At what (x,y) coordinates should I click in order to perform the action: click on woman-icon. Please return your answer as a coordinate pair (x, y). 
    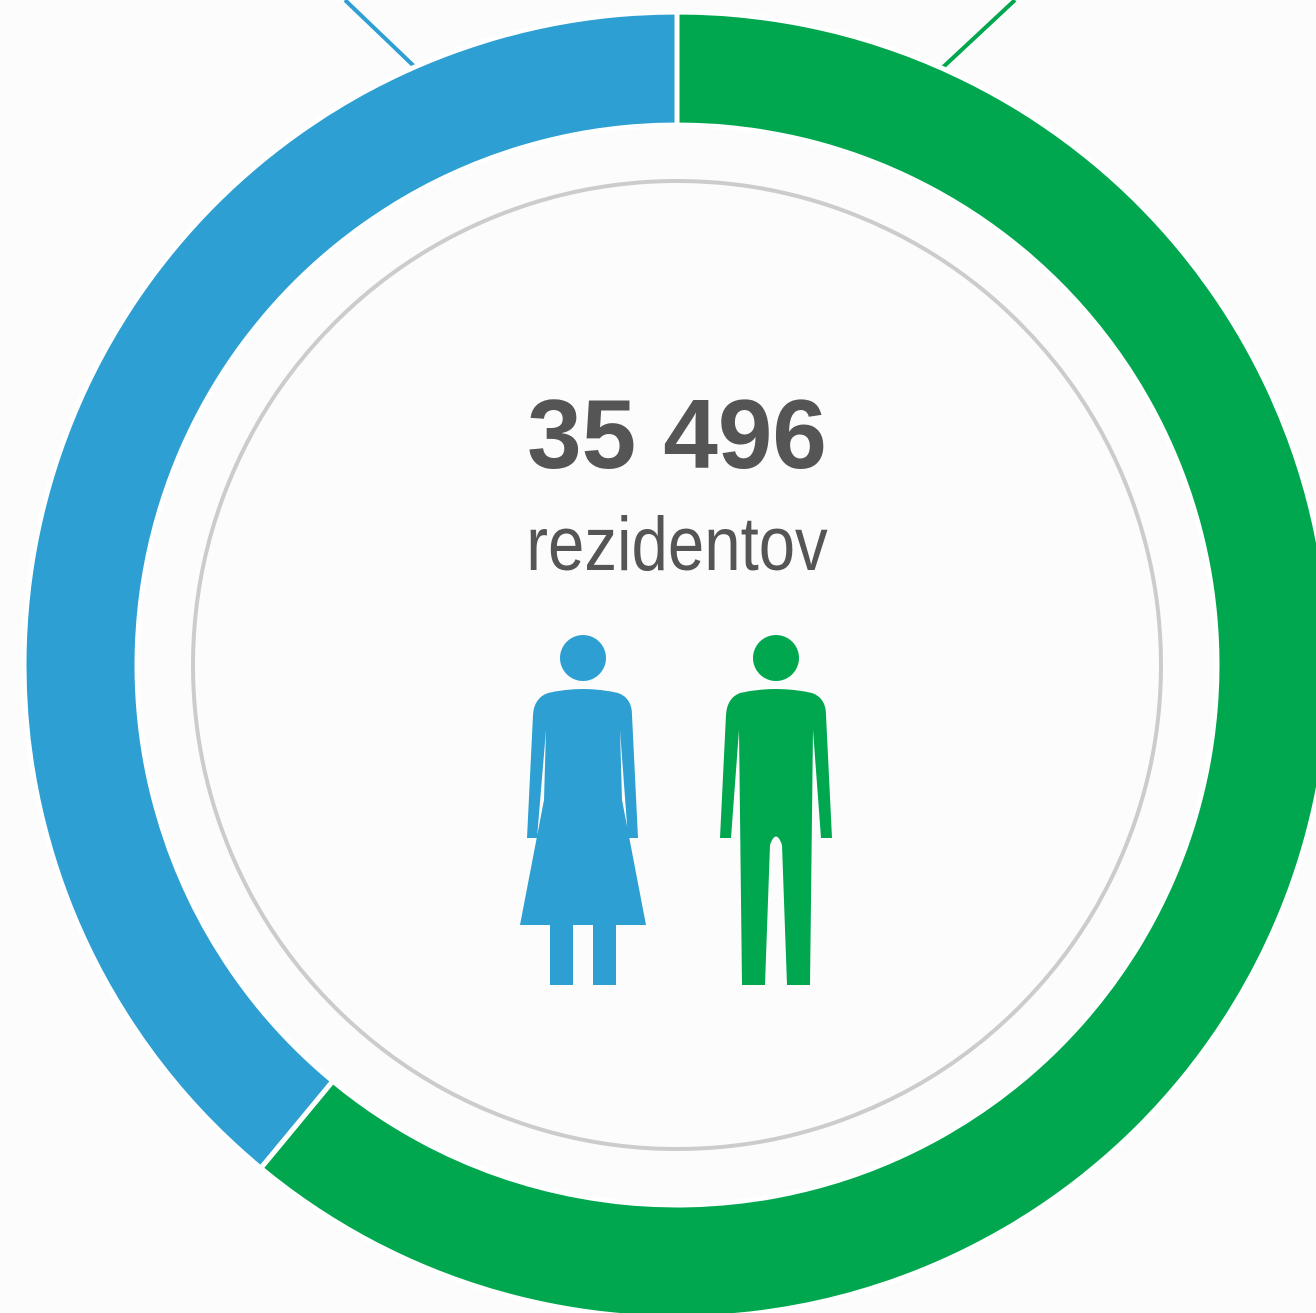
    Looking at the image, I should click on (583, 810).